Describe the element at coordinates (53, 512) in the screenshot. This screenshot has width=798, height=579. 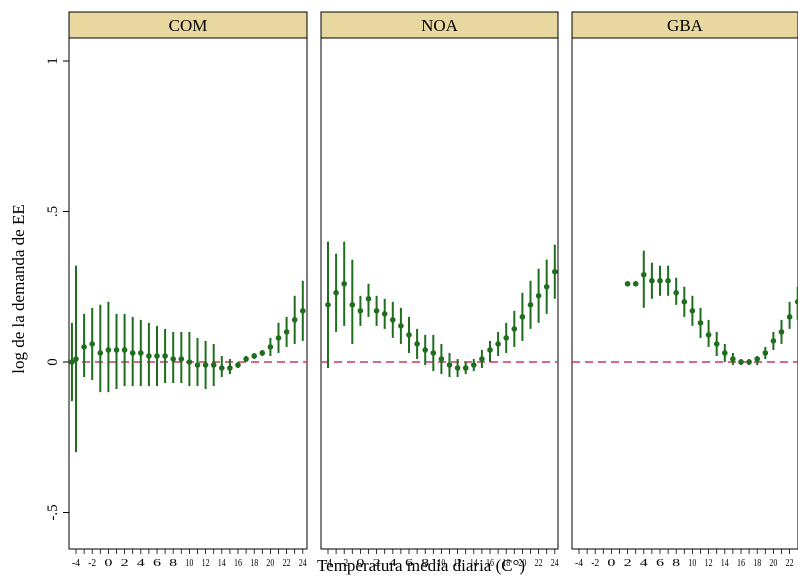
I see `y-tick-label: -.5` at that location.